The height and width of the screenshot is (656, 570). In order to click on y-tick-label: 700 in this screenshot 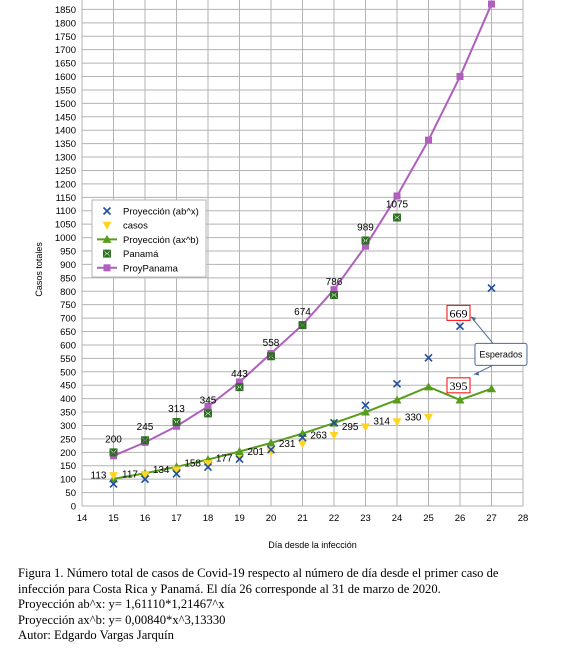, I will do `click(68, 319)`.